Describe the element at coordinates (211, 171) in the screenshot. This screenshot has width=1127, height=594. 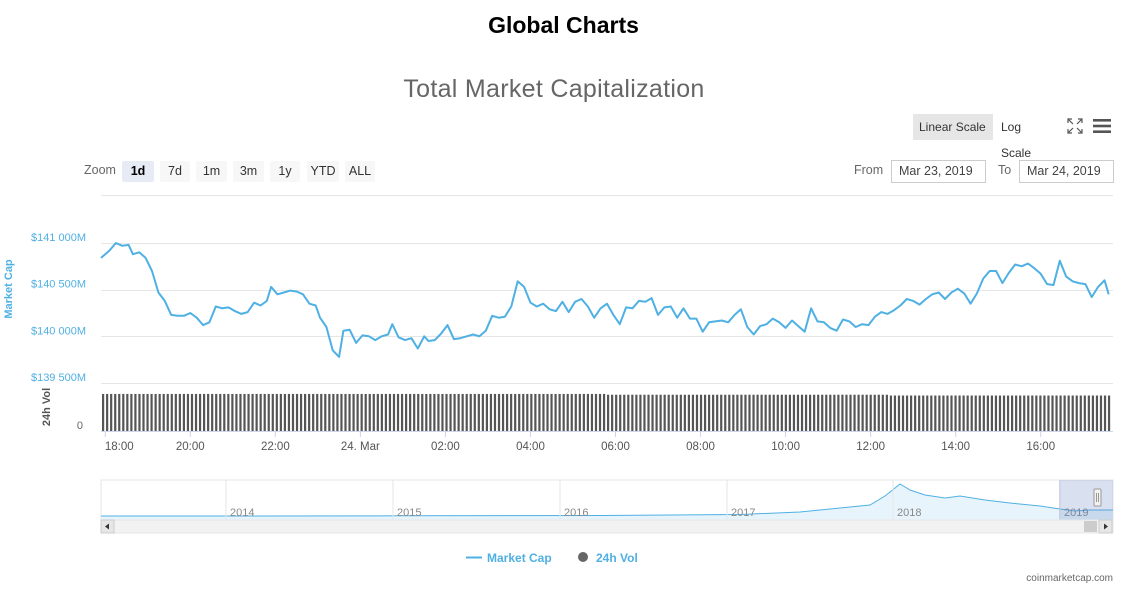
I see `zoom-1m-button: 1m` at that location.